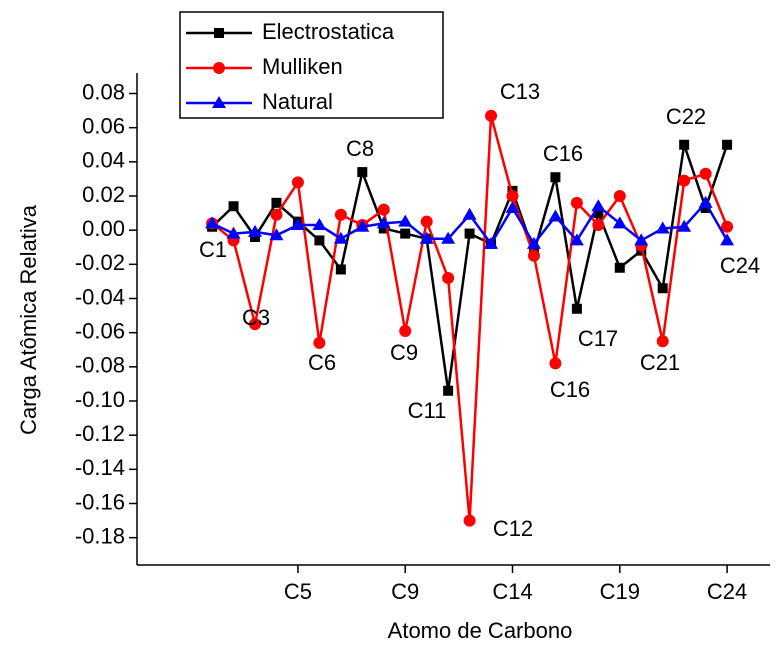 The image size is (775, 648). What do you see at coordinates (103, 160) in the screenshot?
I see `y-tick-label: 0.04` at bounding box center [103, 160].